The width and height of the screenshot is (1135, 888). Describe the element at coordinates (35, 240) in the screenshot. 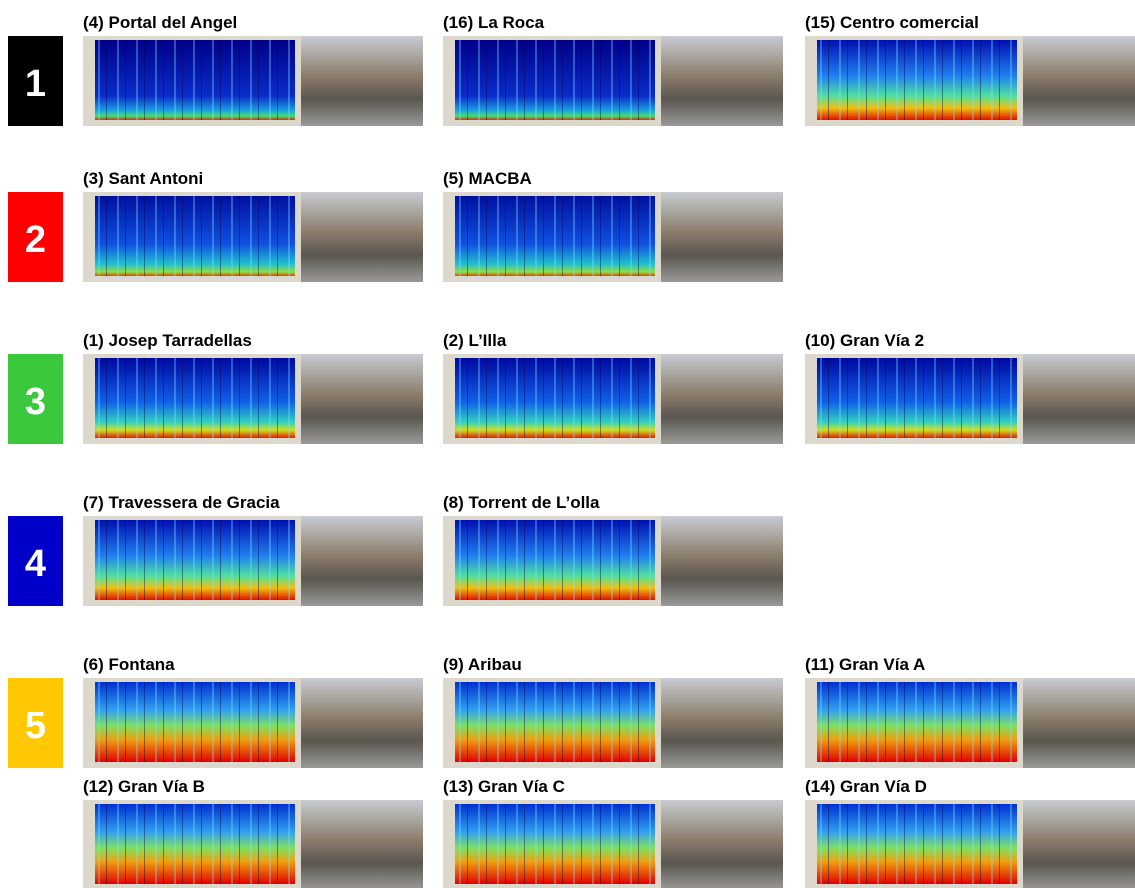

I see `group-label: 2` at that location.